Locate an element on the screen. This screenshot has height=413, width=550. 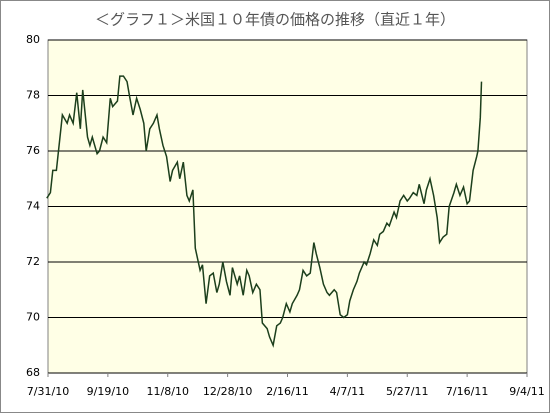
x-tick-label: 7/31/10 is located at coordinates (48, 391).